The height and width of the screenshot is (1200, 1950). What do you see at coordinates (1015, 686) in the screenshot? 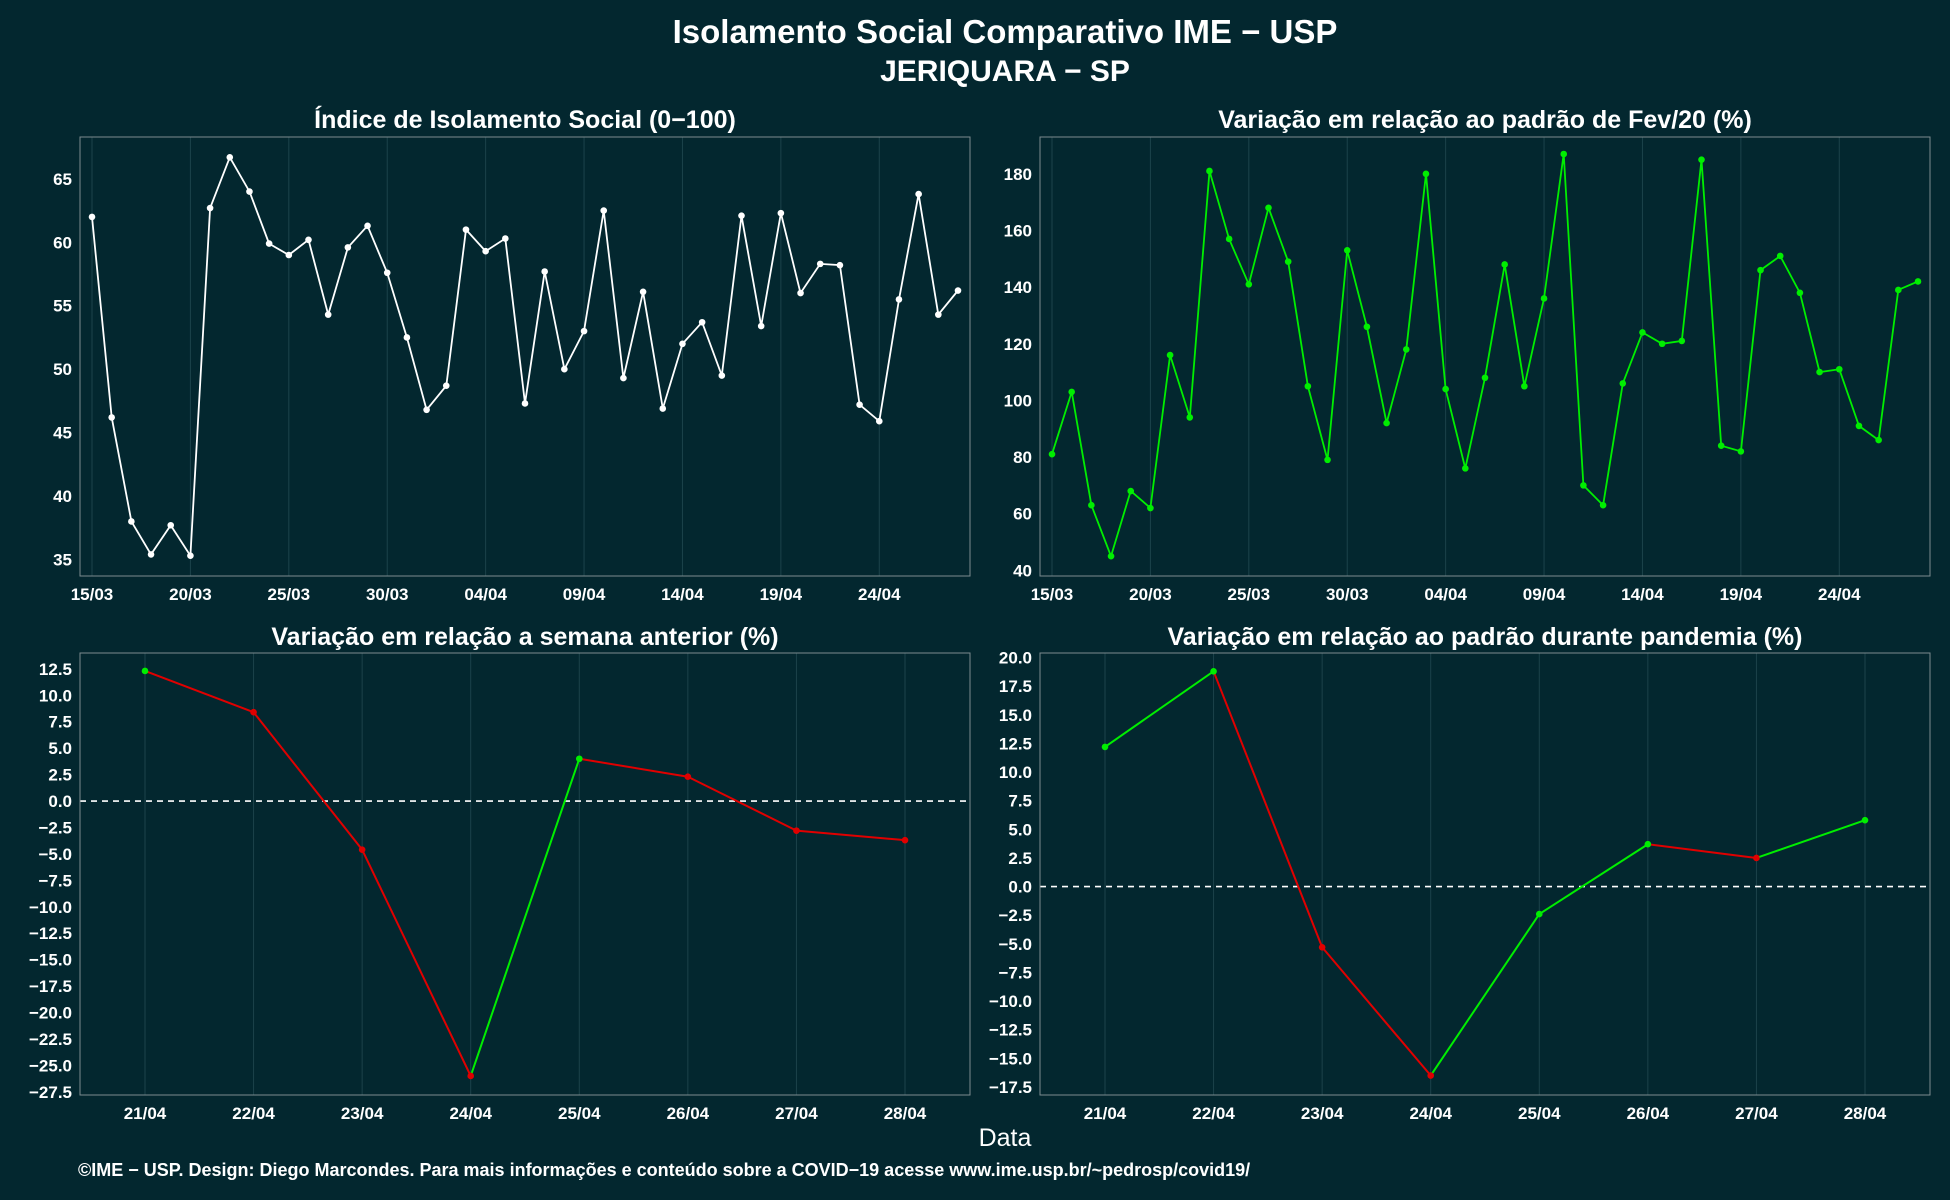
I see `y-tick-label: 17.5` at bounding box center [1015, 686].